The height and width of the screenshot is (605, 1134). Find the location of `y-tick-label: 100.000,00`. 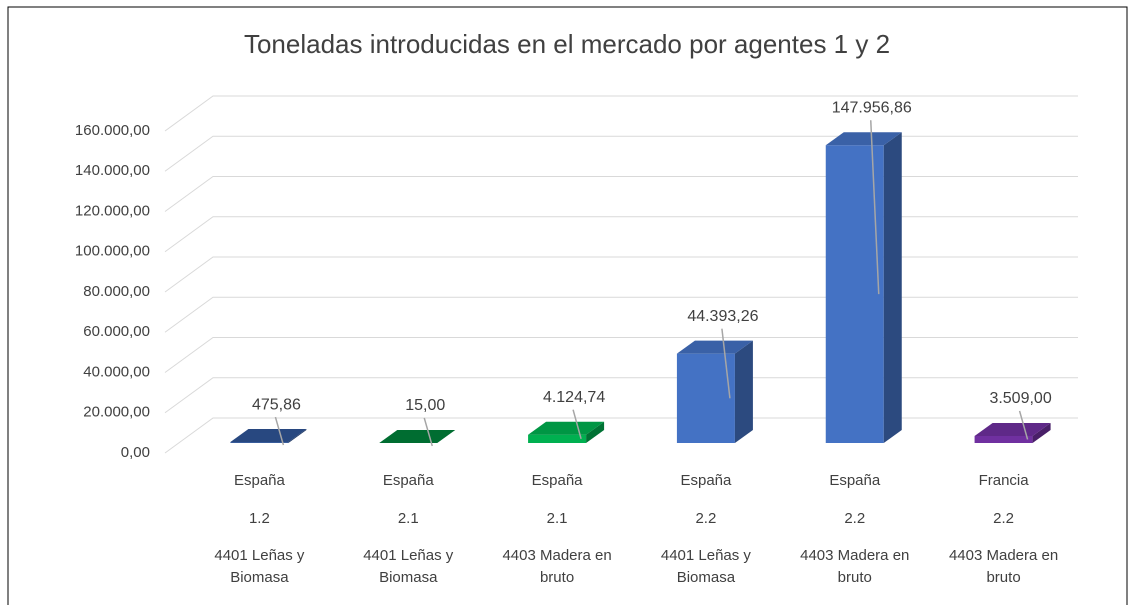

y-tick-label: 100.000,00 is located at coordinates (112, 251).